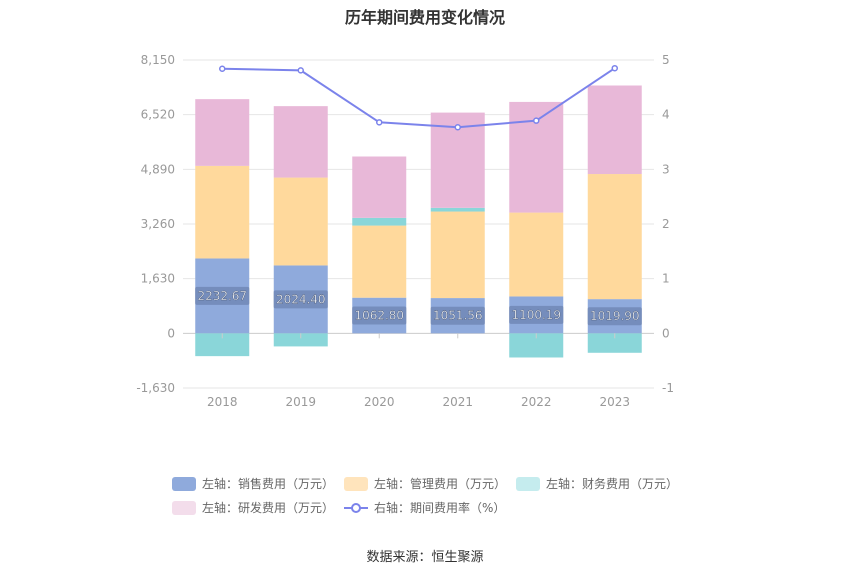 This screenshot has width=850, height=575. What do you see at coordinates (425, 557) in the screenshot?
I see `source-note: 数据来源：恒生聚源` at bounding box center [425, 557].